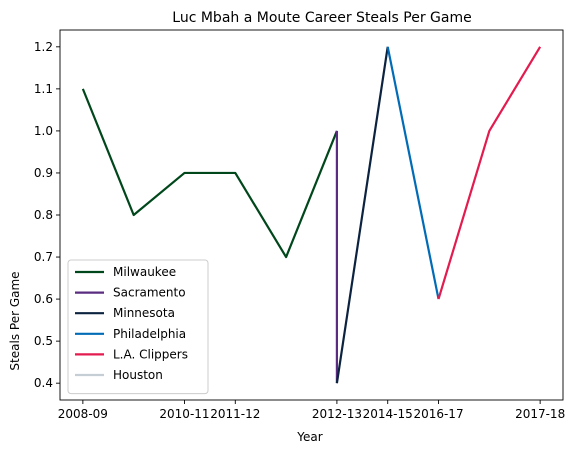 The height and width of the screenshot is (453, 573). I want to click on x-tick-label: 2010-11, so click(184, 414).